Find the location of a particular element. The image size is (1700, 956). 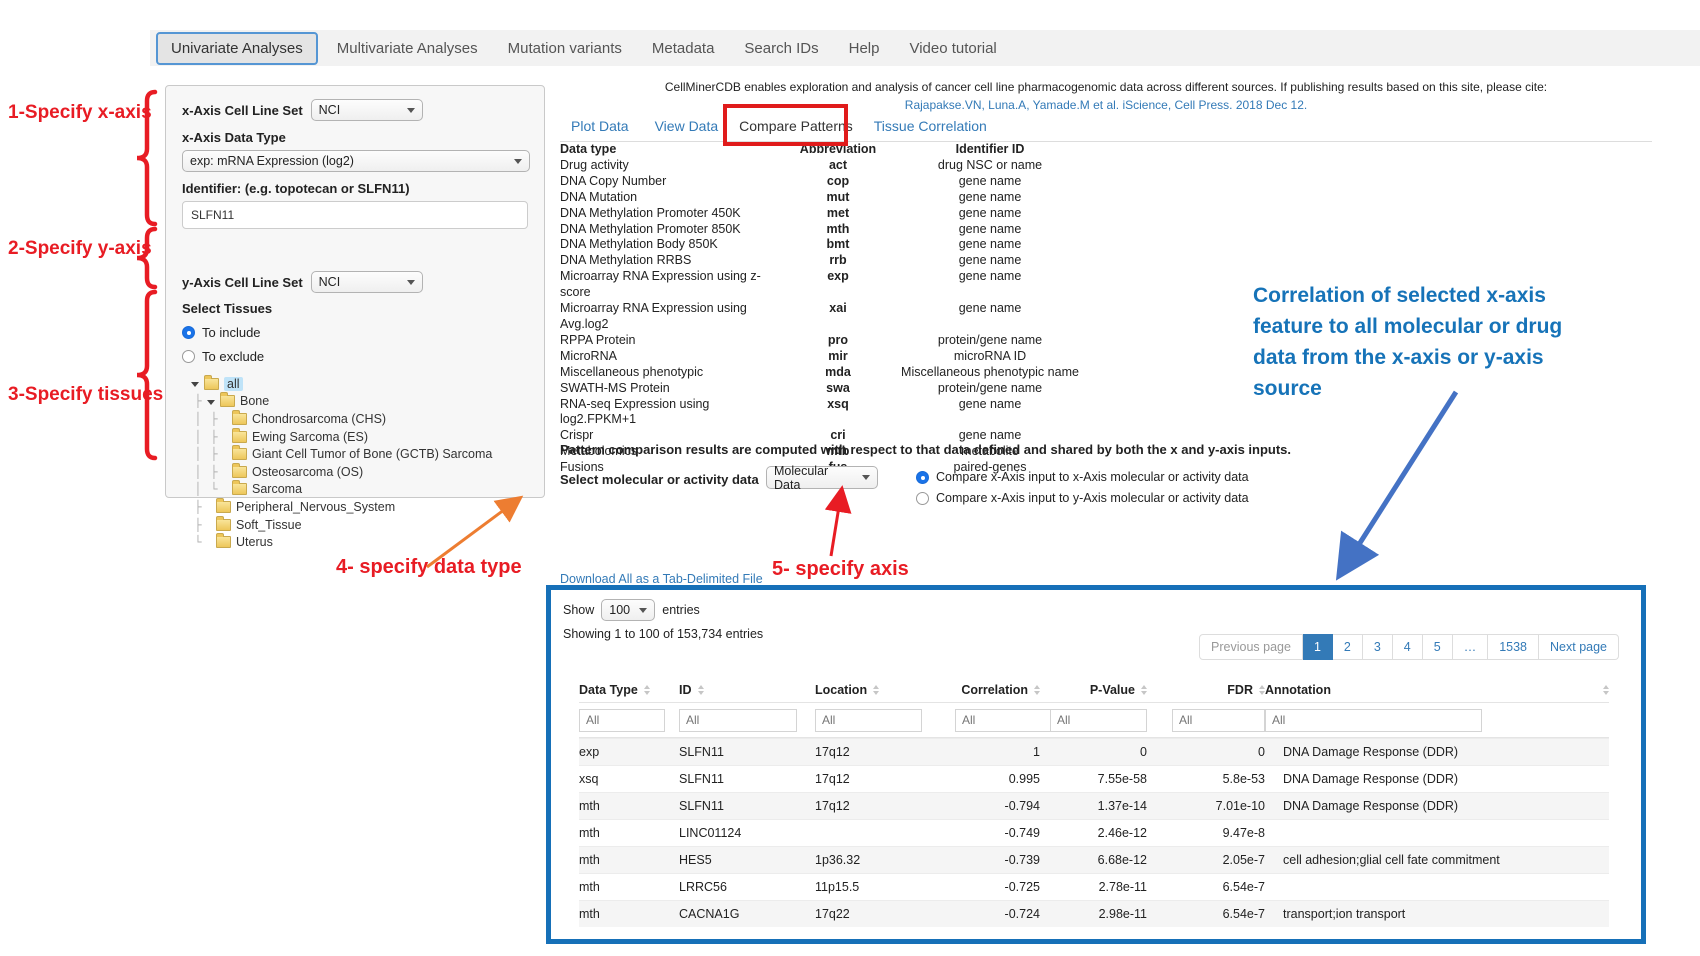

column-header-location: Location is located at coordinates (885, 690).